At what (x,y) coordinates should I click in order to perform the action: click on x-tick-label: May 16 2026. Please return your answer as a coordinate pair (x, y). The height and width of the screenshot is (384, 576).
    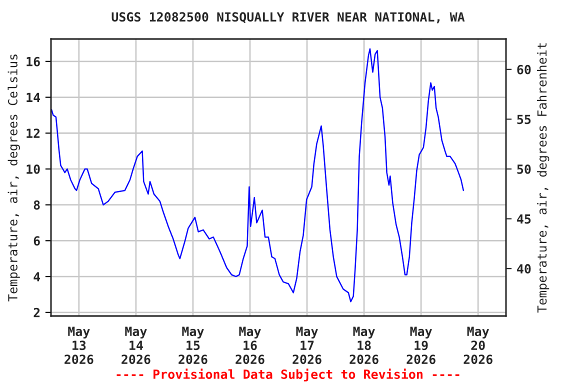
    Looking at the image, I should click on (250, 345).